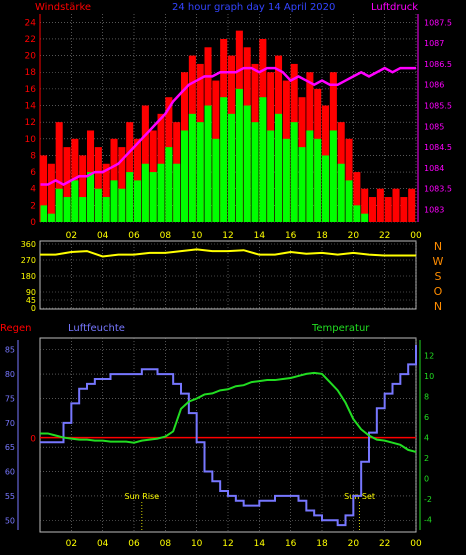  What do you see at coordinates (429, 376) in the screenshot?
I see `temperature-y-tick-label: 10` at bounding box center [429, 376].